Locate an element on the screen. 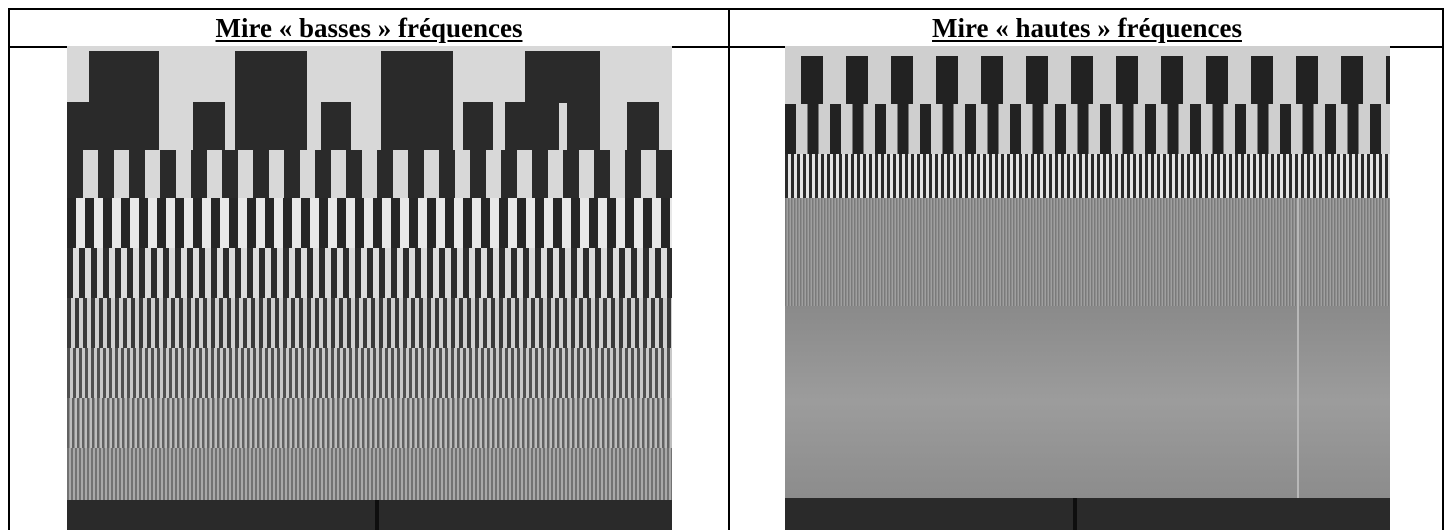 The height and width of the screenshot is (530, 1451). vertical-line-artifact is located at coordinates (1298, 348).